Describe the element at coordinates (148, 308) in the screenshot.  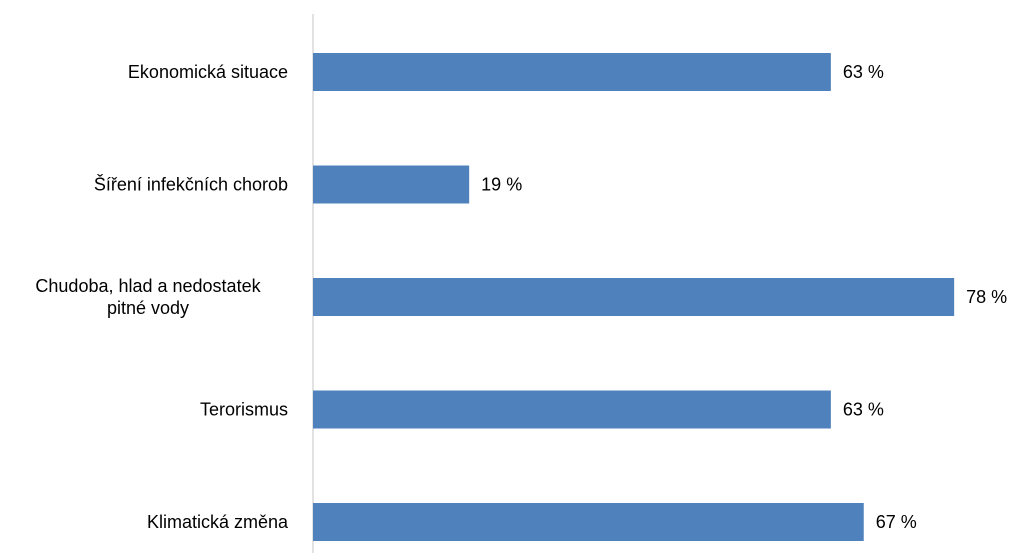
I see `category-label-2-line-1: pitné vody` at that location.